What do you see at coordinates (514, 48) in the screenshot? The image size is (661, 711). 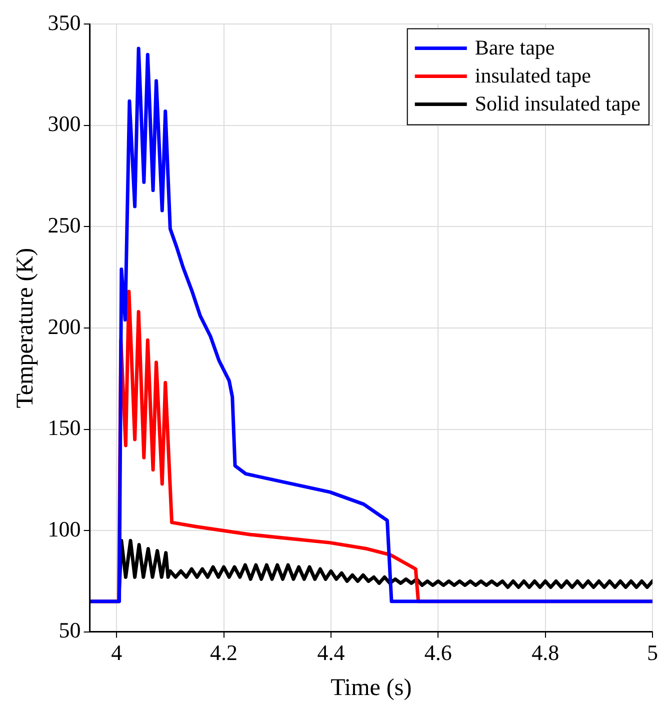 I see `legend-label: Bare tape` at bounding box center [514, 48].